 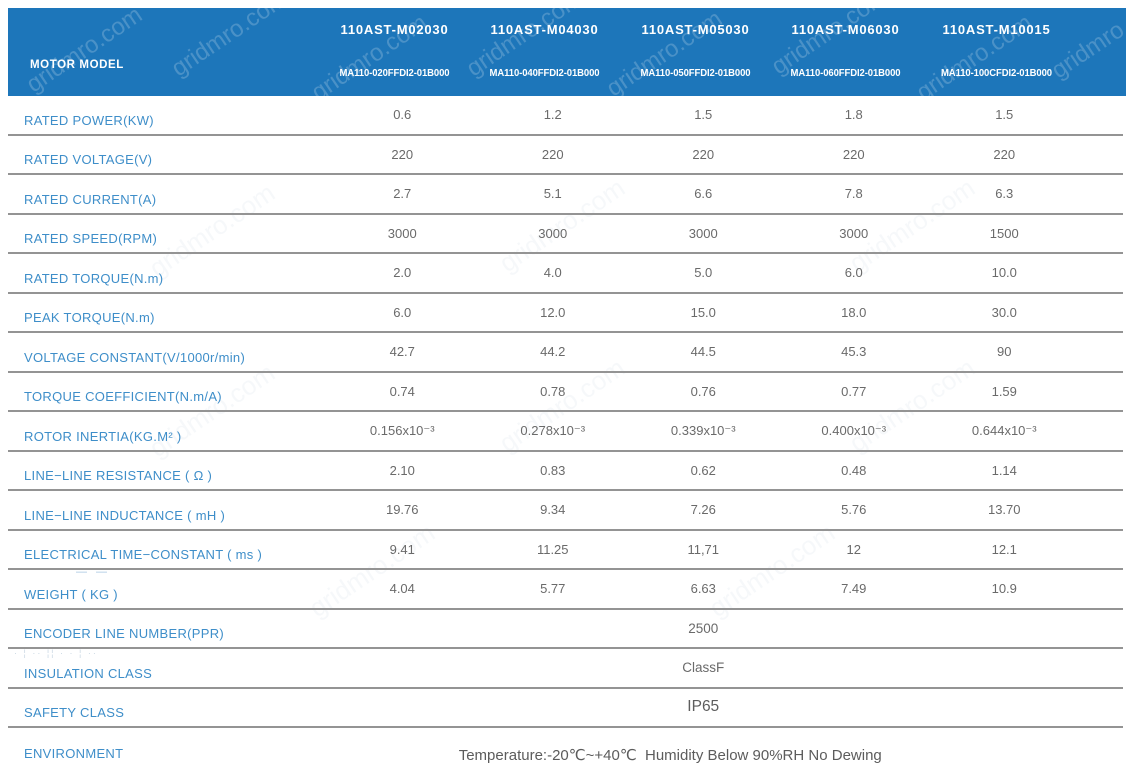 What do you see at coordinates (91, 238) in the screenshot?
I see `row-label: RATED SPEED(RPM)` at bounding box center [91, 238].